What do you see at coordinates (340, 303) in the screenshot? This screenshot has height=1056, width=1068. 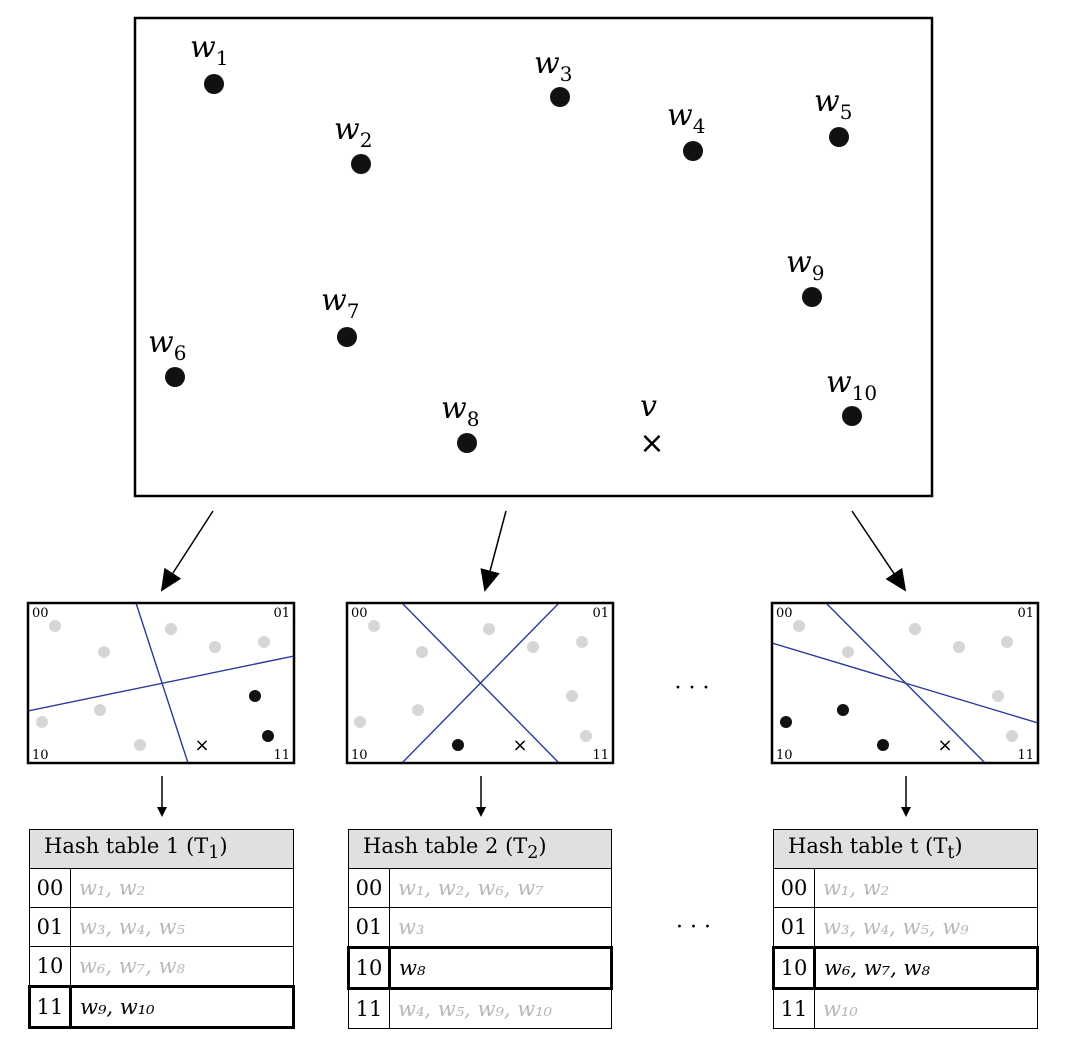 I see `label-w7: w7` at bounding box center [340, 303].